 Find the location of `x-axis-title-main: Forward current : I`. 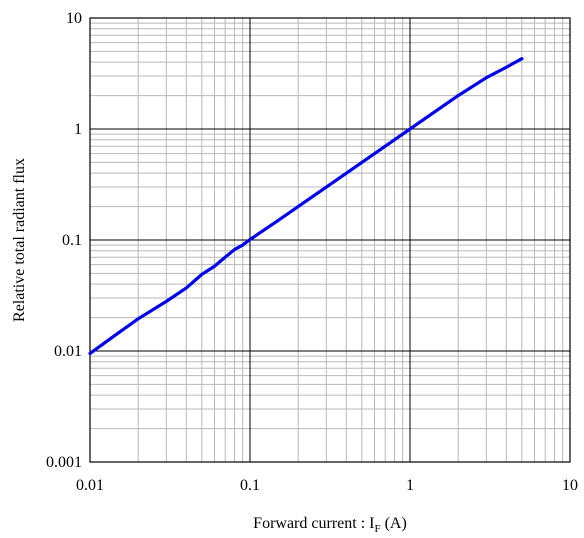

x-axis-title-main: Forward current : I is located at coordinates (313, 523).